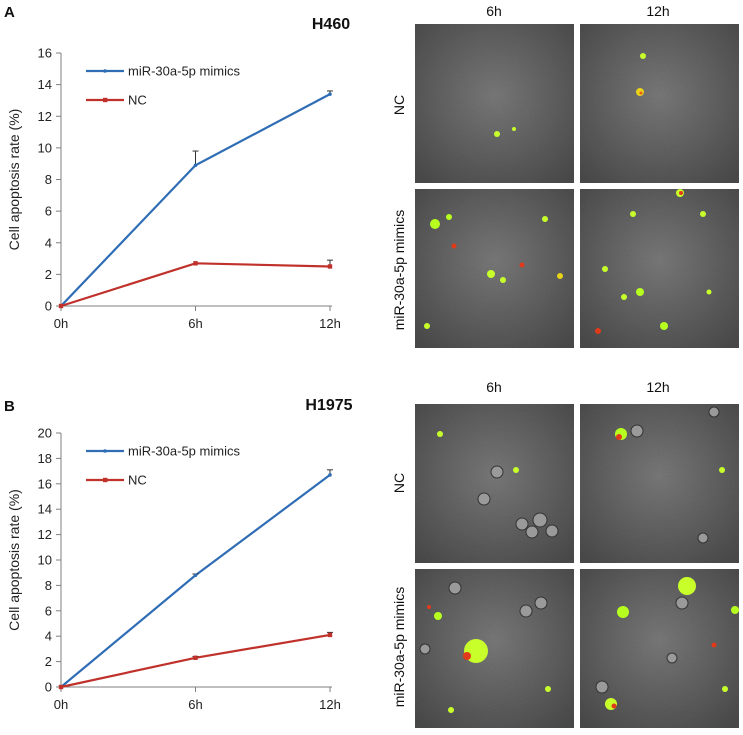  Describe the element at coordinates (657, 11) in the screenshot. I see `micro-a-col-12h: 12h` at that location.